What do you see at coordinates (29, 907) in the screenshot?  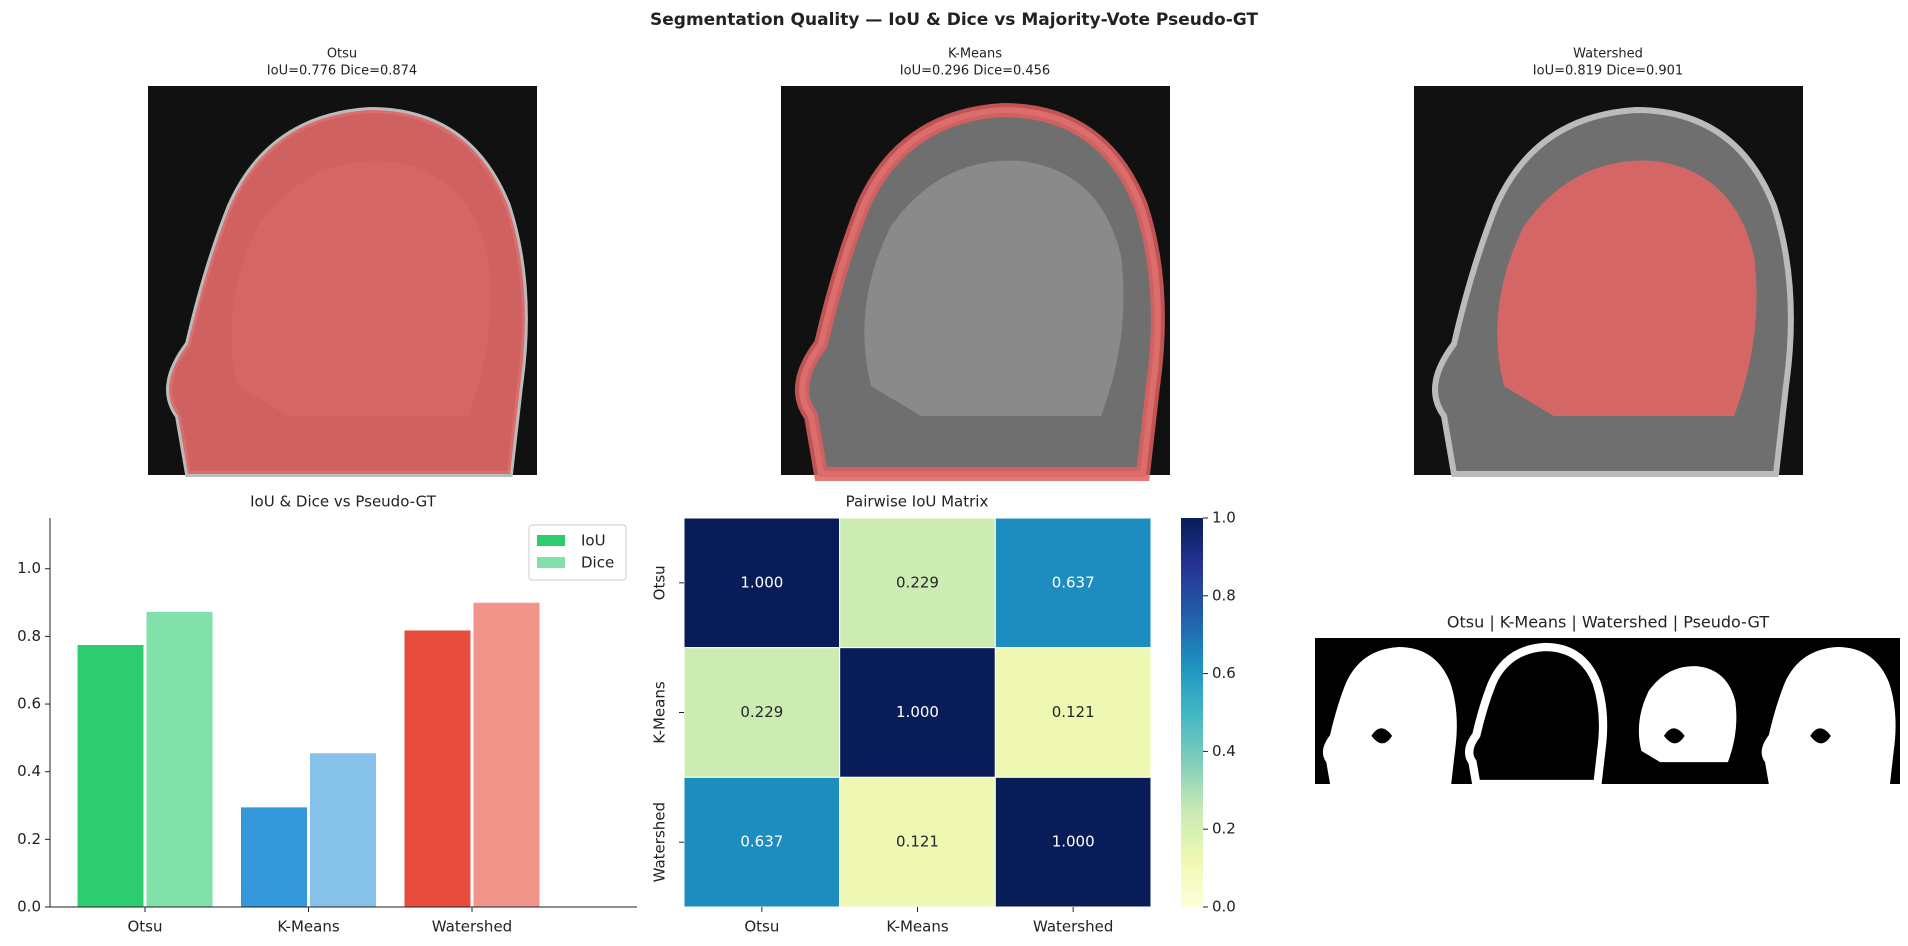 I see `y-tick-label: 0.0` at bounding box center [29, 907].